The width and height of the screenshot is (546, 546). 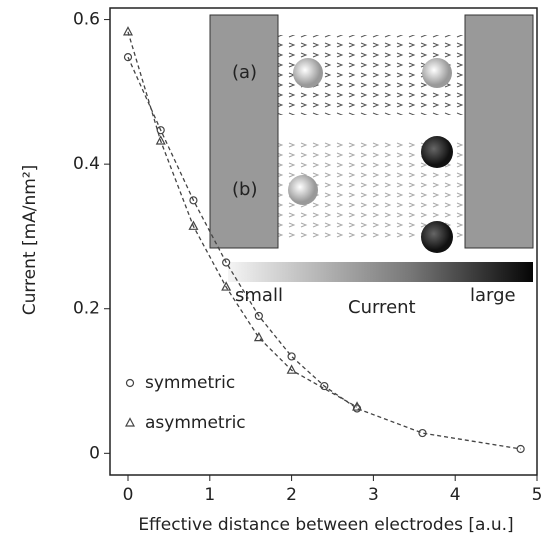 I want to click on x-tick-label: 4, so click(x=455, y=495).